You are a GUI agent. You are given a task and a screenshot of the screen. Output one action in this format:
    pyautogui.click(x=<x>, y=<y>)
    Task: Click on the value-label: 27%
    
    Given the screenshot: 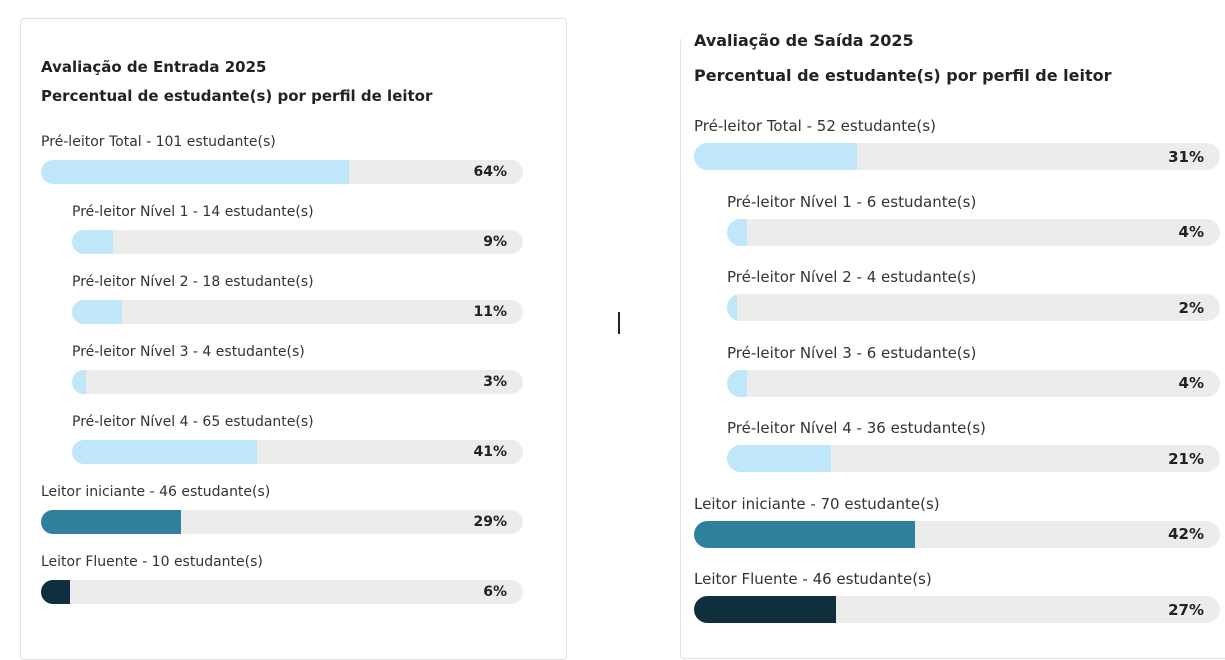 What is the action you would take?
    pyautogui.click(x=1186, y=609)
    